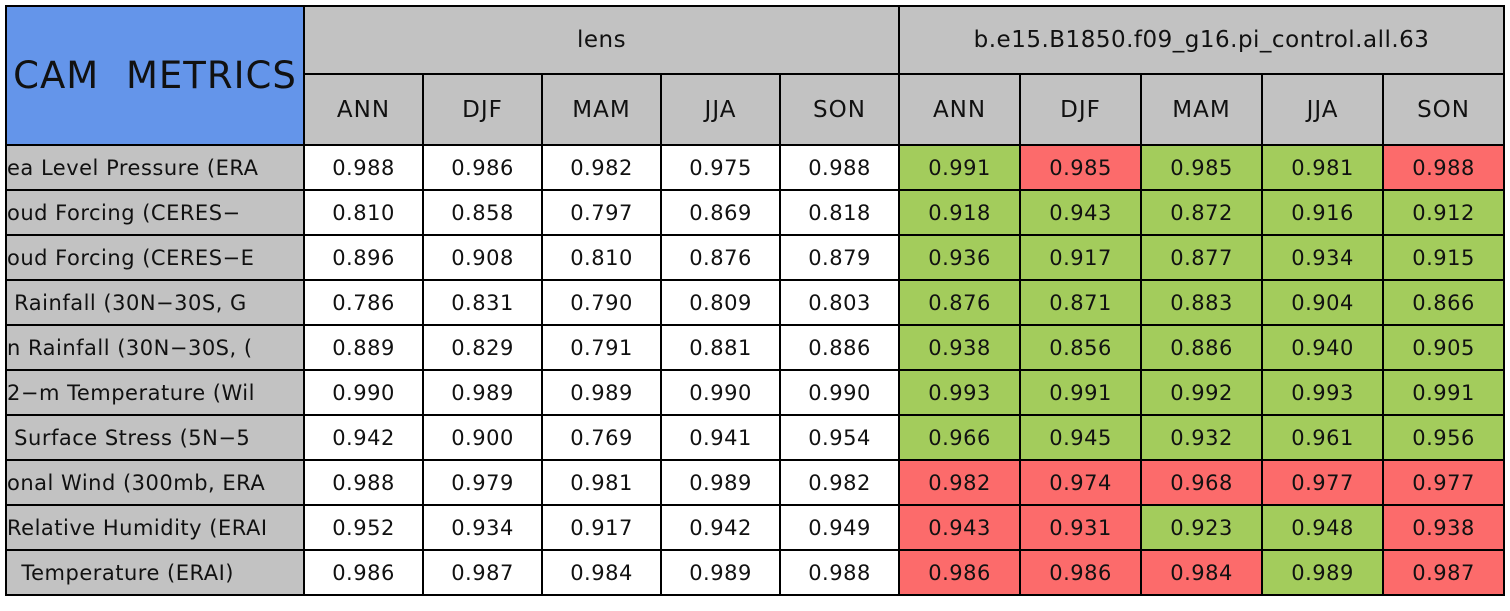 The image size is (1510, 611). I want to click on value-cell-lens: 0.881, so click(720, 347).